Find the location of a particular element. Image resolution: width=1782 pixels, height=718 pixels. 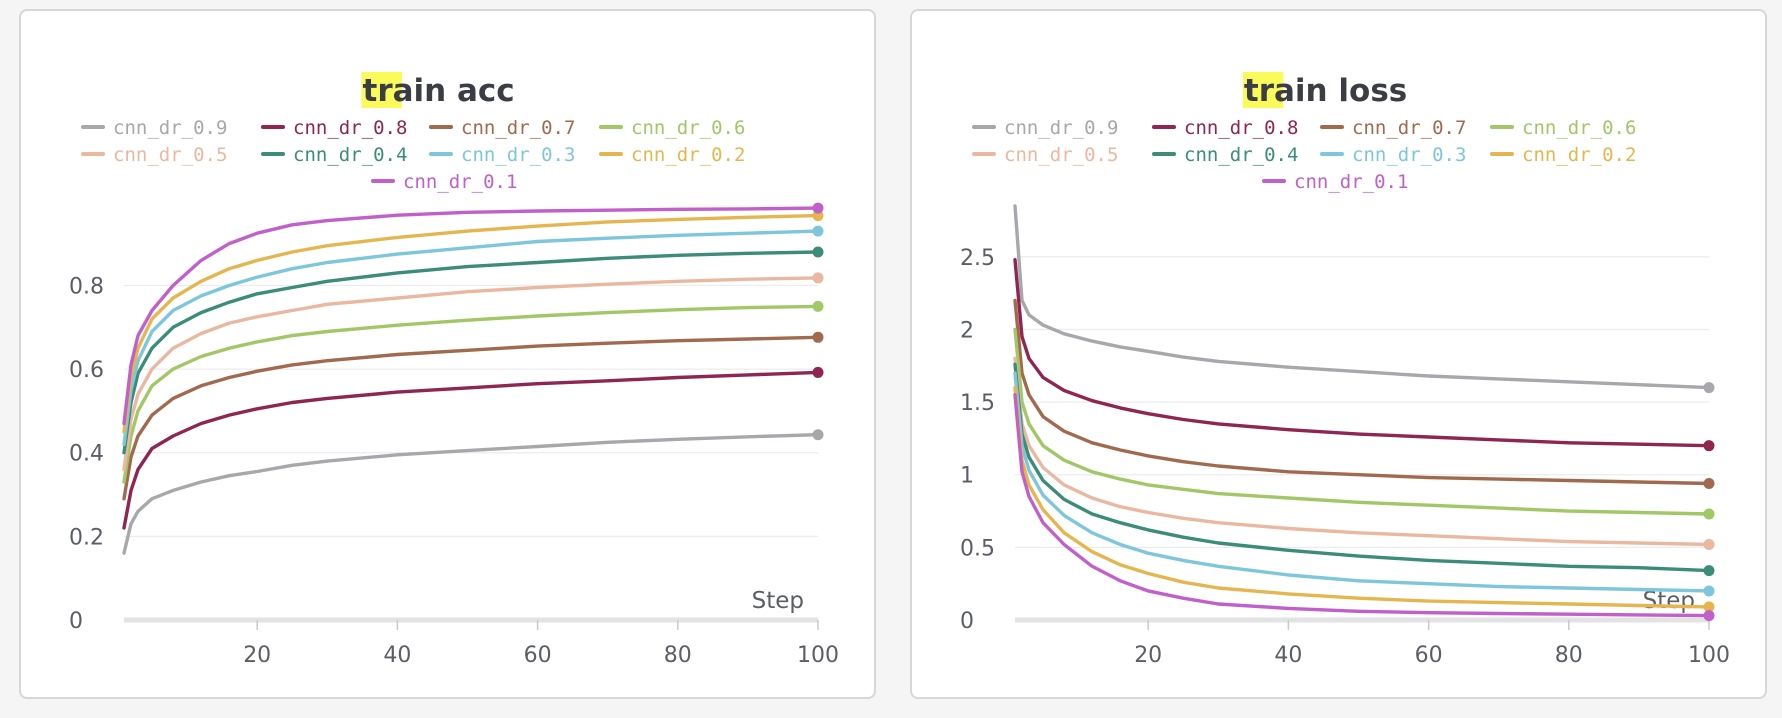

y-tick-label: 0.5 is located at coordinates (977, 548).